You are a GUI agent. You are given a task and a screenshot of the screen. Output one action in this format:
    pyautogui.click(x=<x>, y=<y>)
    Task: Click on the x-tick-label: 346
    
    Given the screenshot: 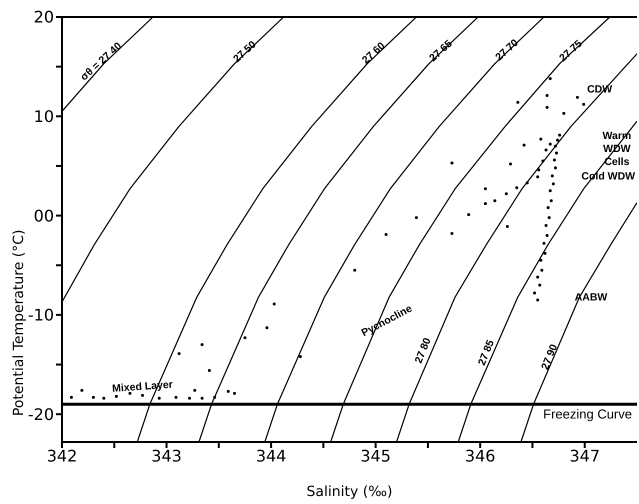 What is the action you would take?
    pyautogui.click(x=480, y=456)
    